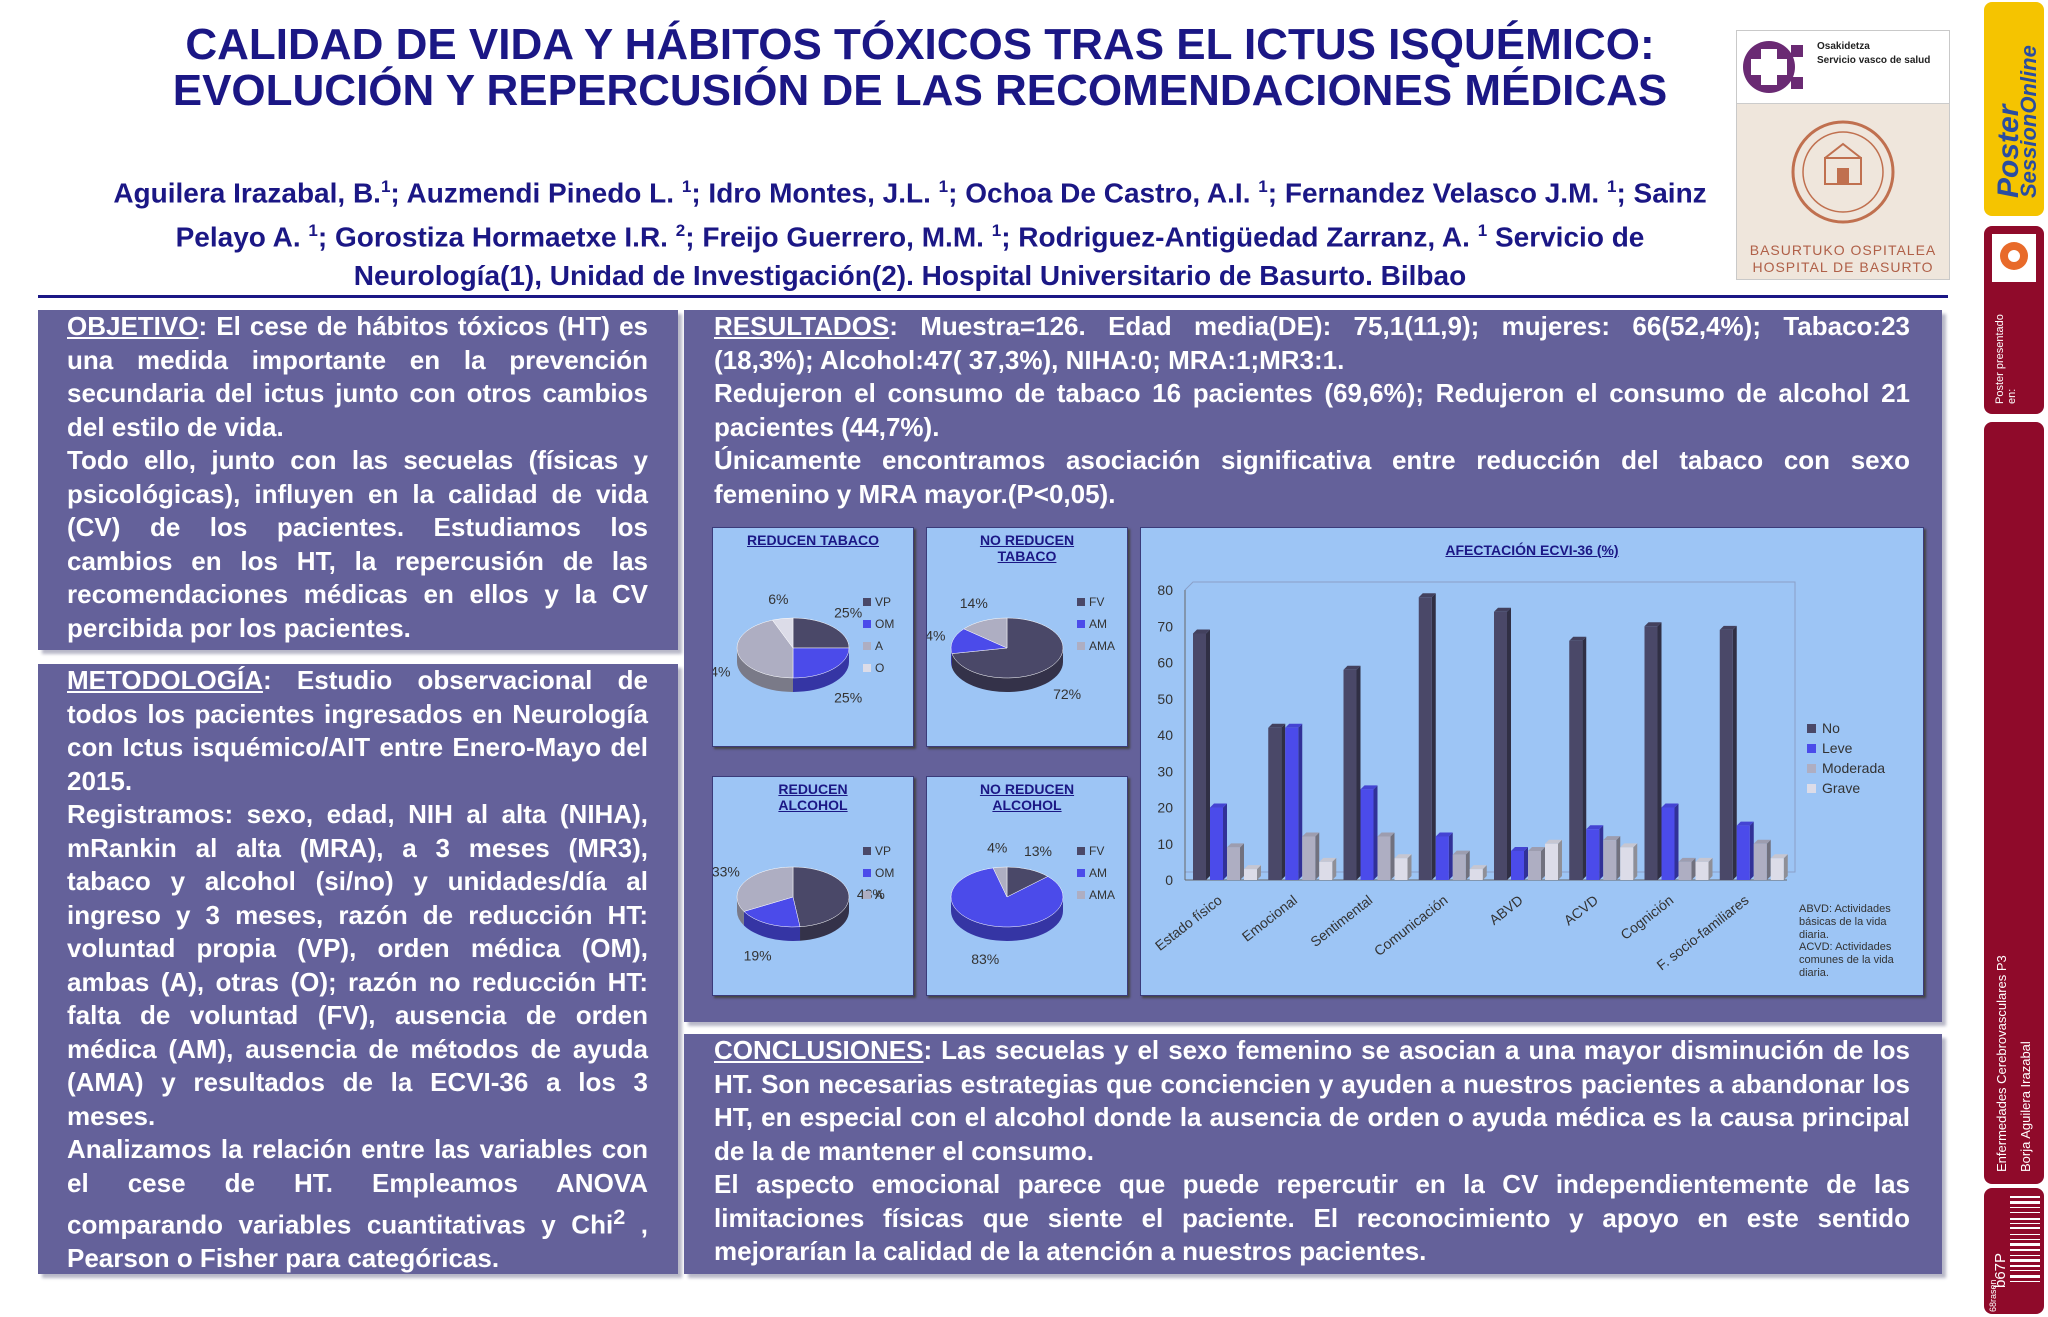  Describe the element at coordinates (619, 1216) in the screenshot. I see `metodologia-superscript: 2` at that location.